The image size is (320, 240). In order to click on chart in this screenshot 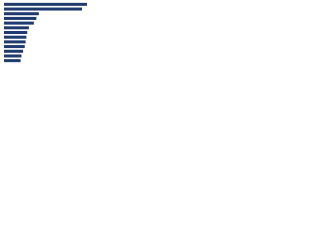, I will do `click(45, 32)`.